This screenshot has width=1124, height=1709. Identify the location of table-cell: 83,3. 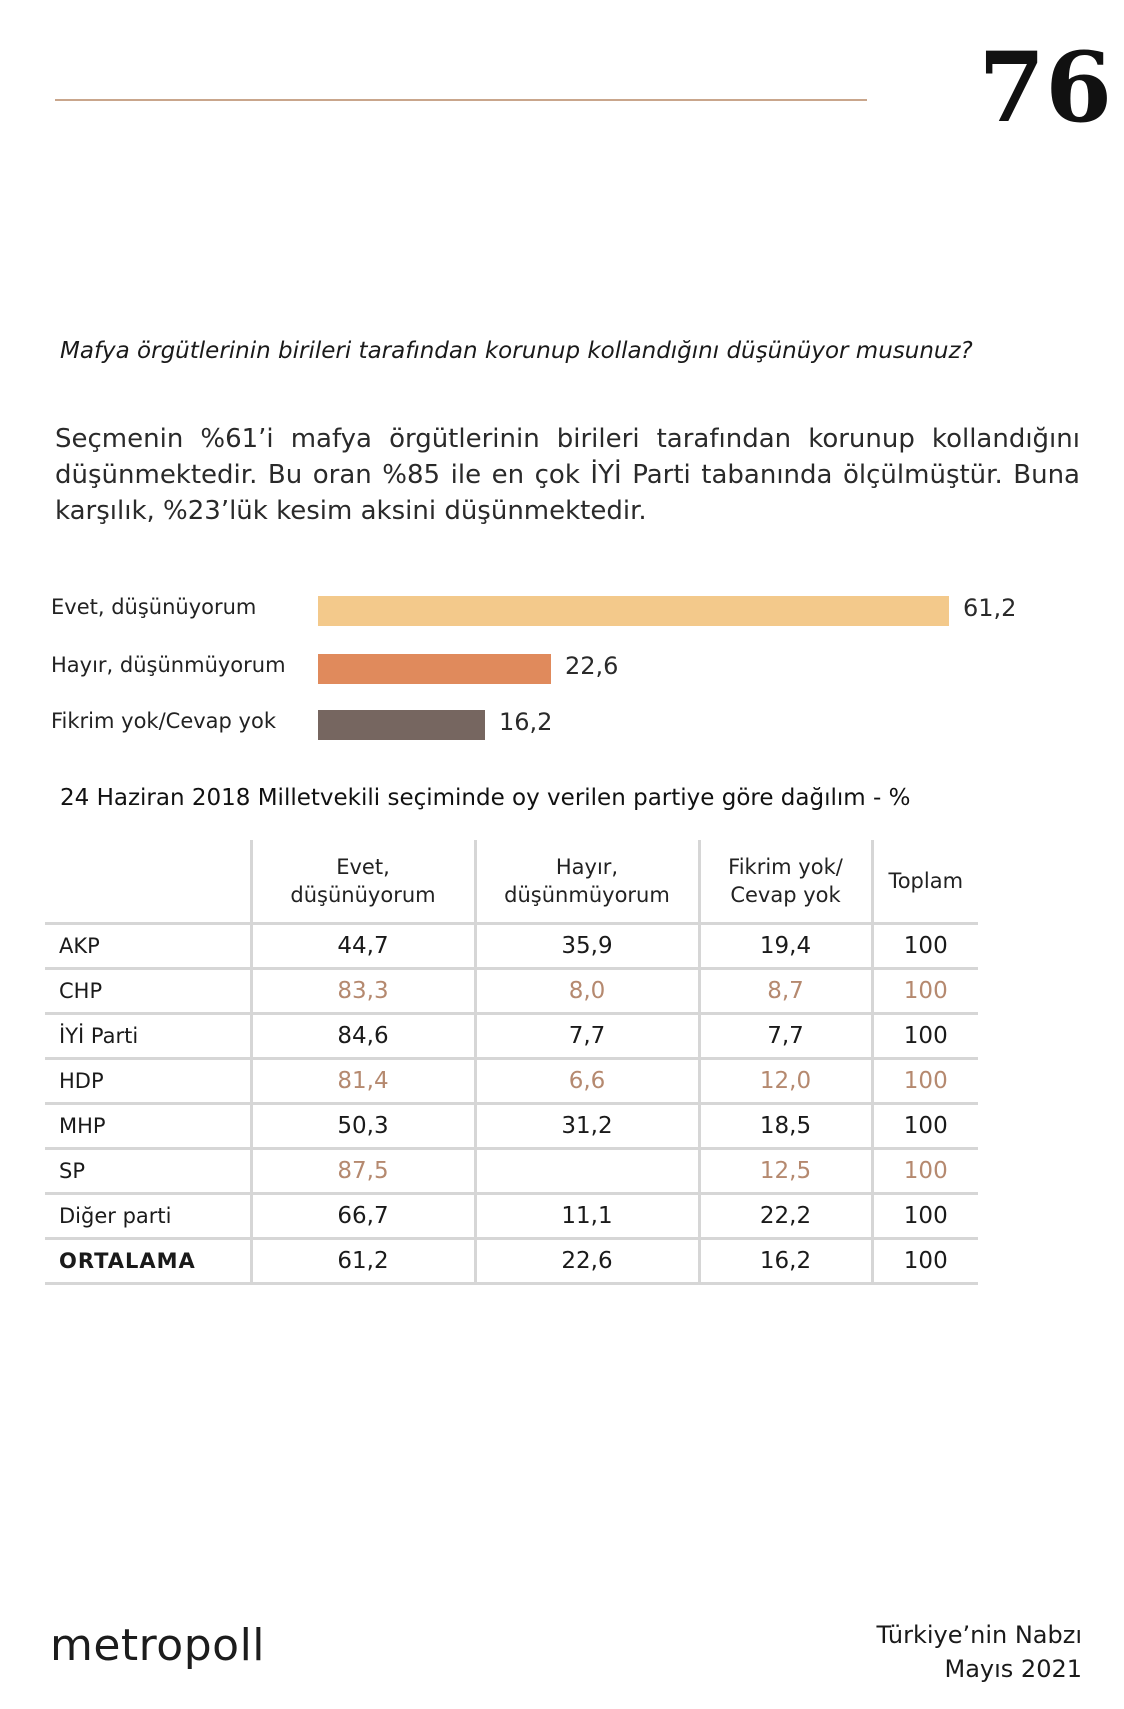
(362, 991).